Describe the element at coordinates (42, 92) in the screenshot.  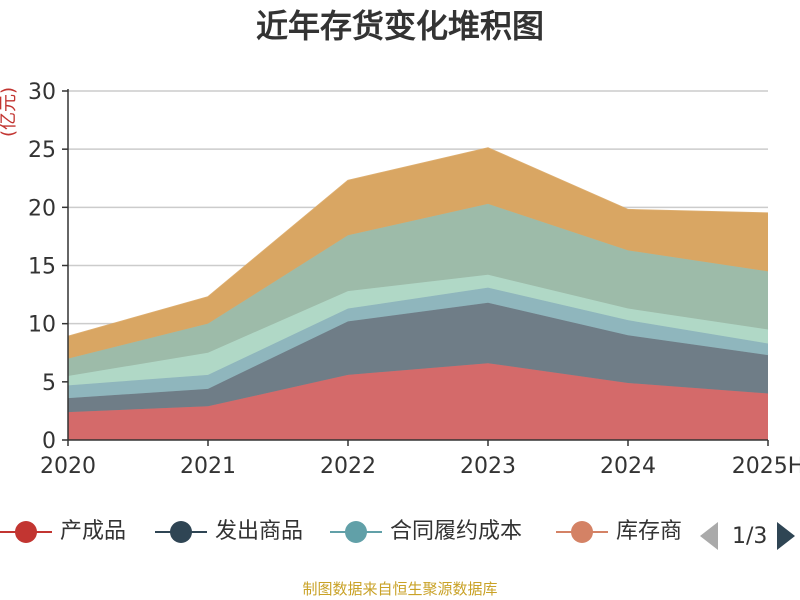
I see `y-tick-label-6: 30` at that location.